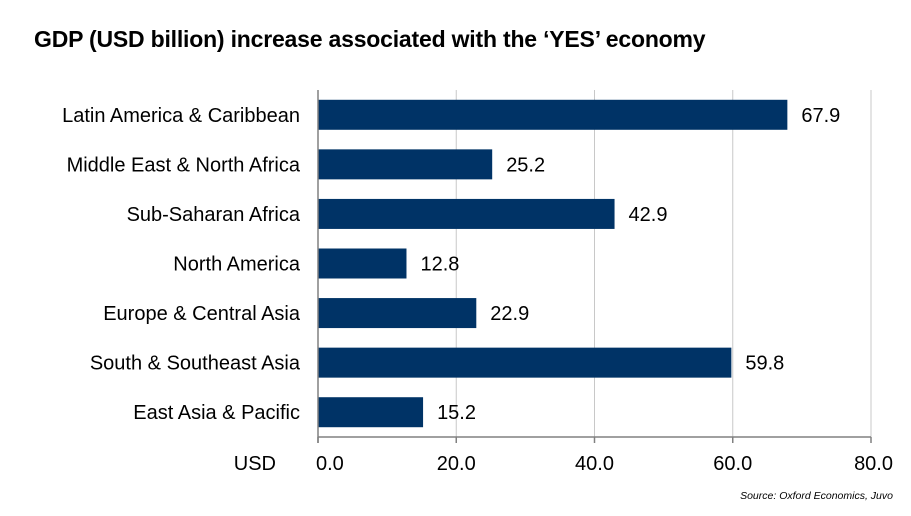  What do you see at coordinates (873, 464) in the screenshot?
I see `x-tick-label: 80.0` at bounding box center [873, 464].